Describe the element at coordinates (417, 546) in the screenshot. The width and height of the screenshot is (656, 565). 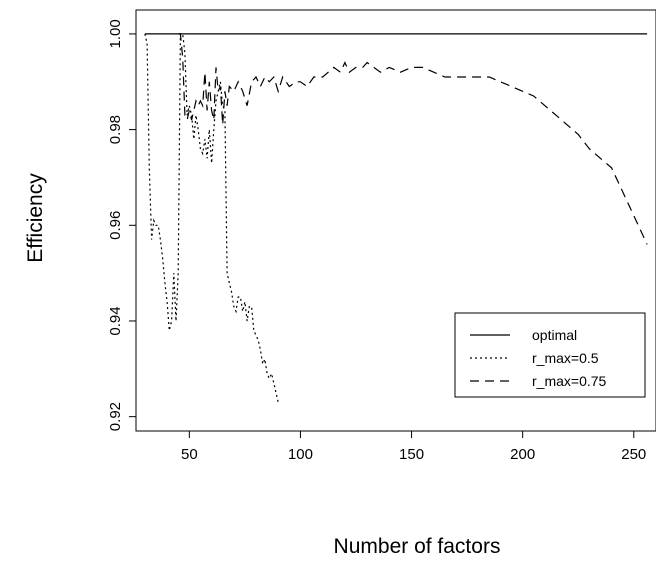
I see `x-axis-title: Number of factors` at that location.